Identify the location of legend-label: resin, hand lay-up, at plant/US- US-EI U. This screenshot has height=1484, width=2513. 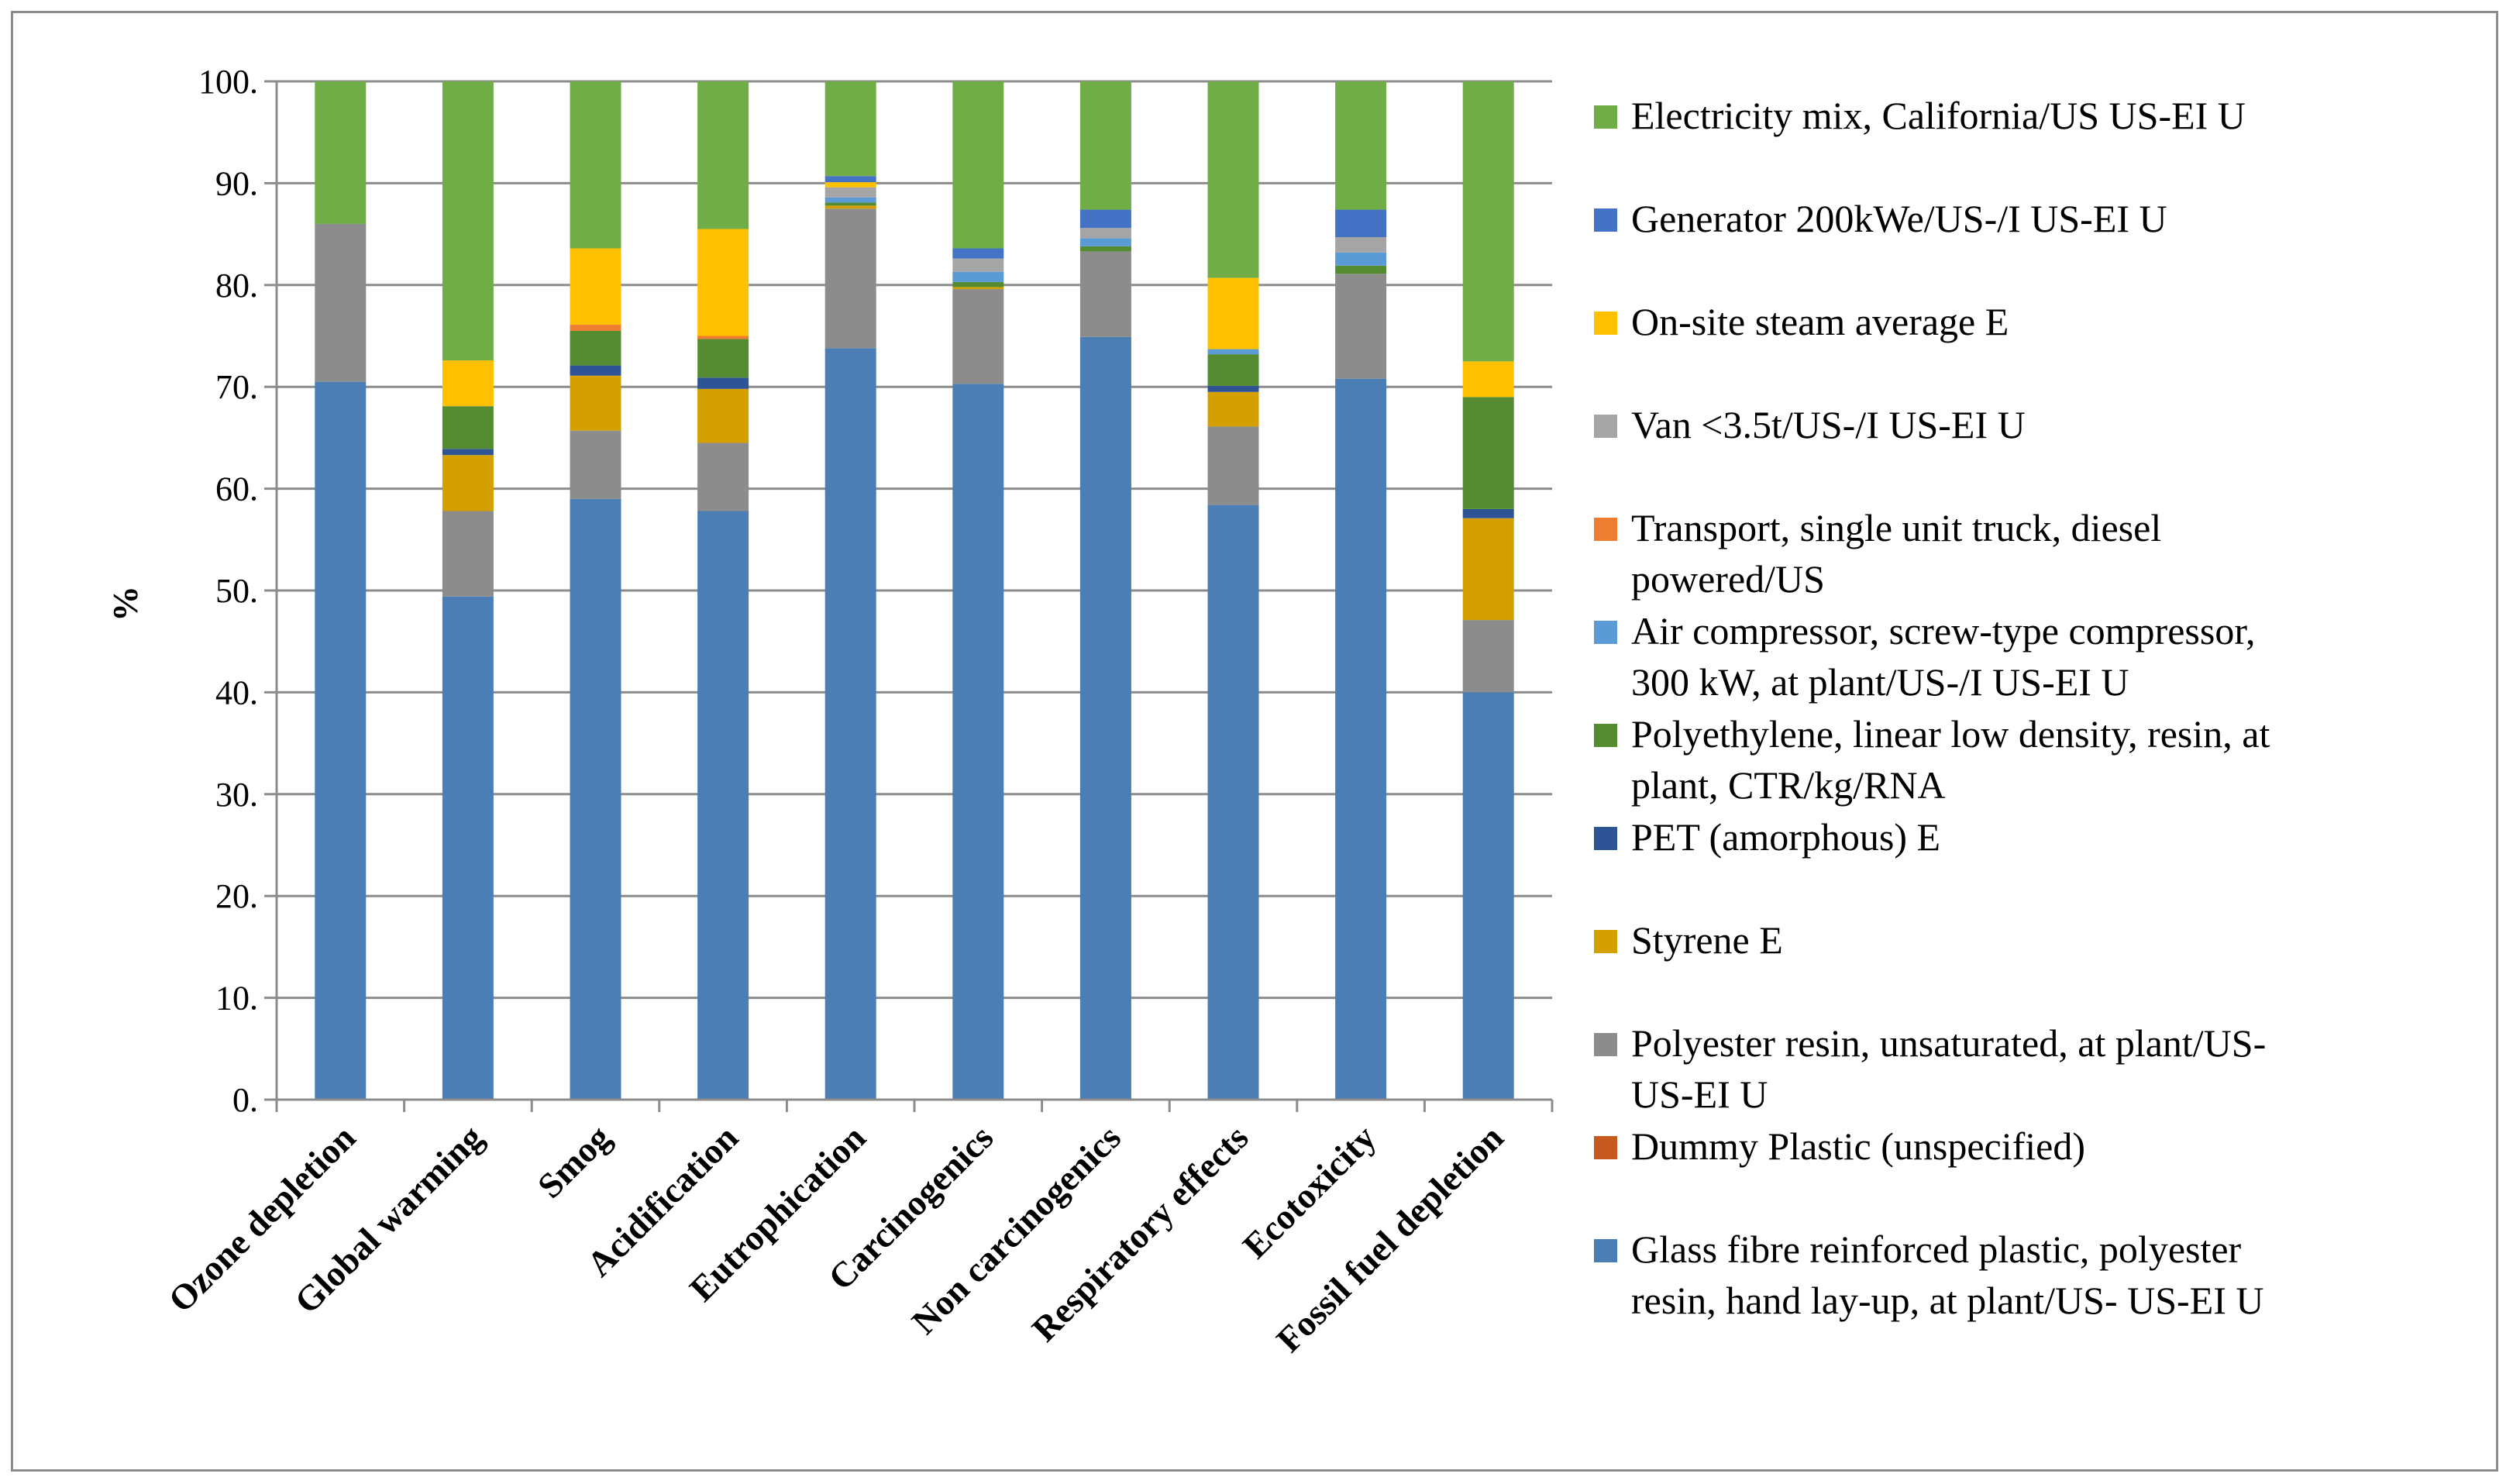
(1947, 1300).